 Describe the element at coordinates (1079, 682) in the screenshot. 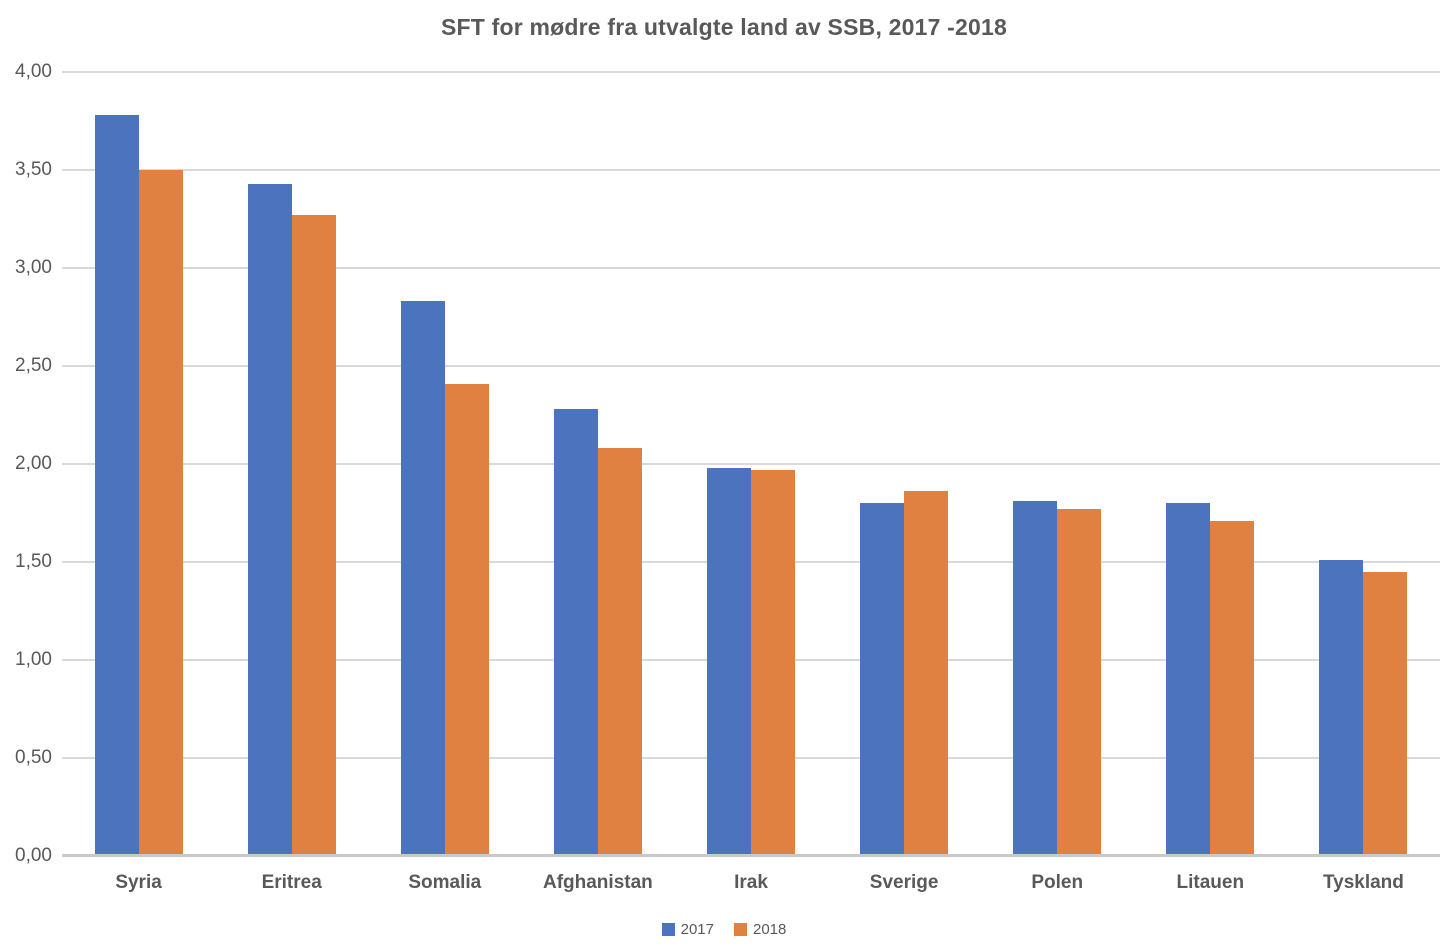

I see `bar-2018-polen` at that location.